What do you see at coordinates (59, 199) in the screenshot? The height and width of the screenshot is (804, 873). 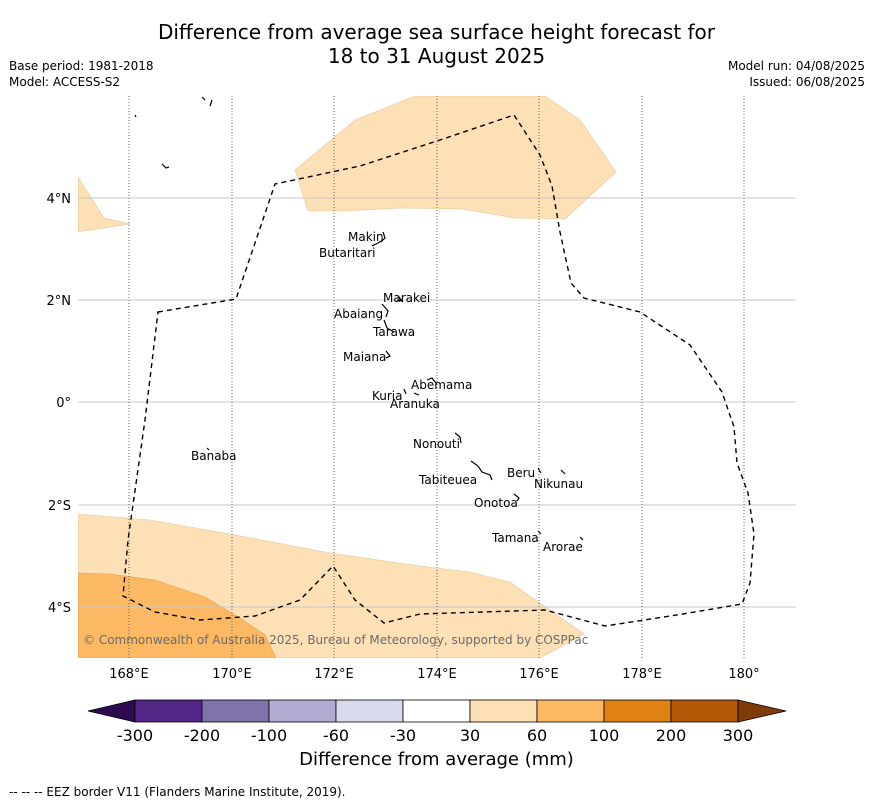 I see `lat-tick-label: 4°N` at bounding box center [59, 199].